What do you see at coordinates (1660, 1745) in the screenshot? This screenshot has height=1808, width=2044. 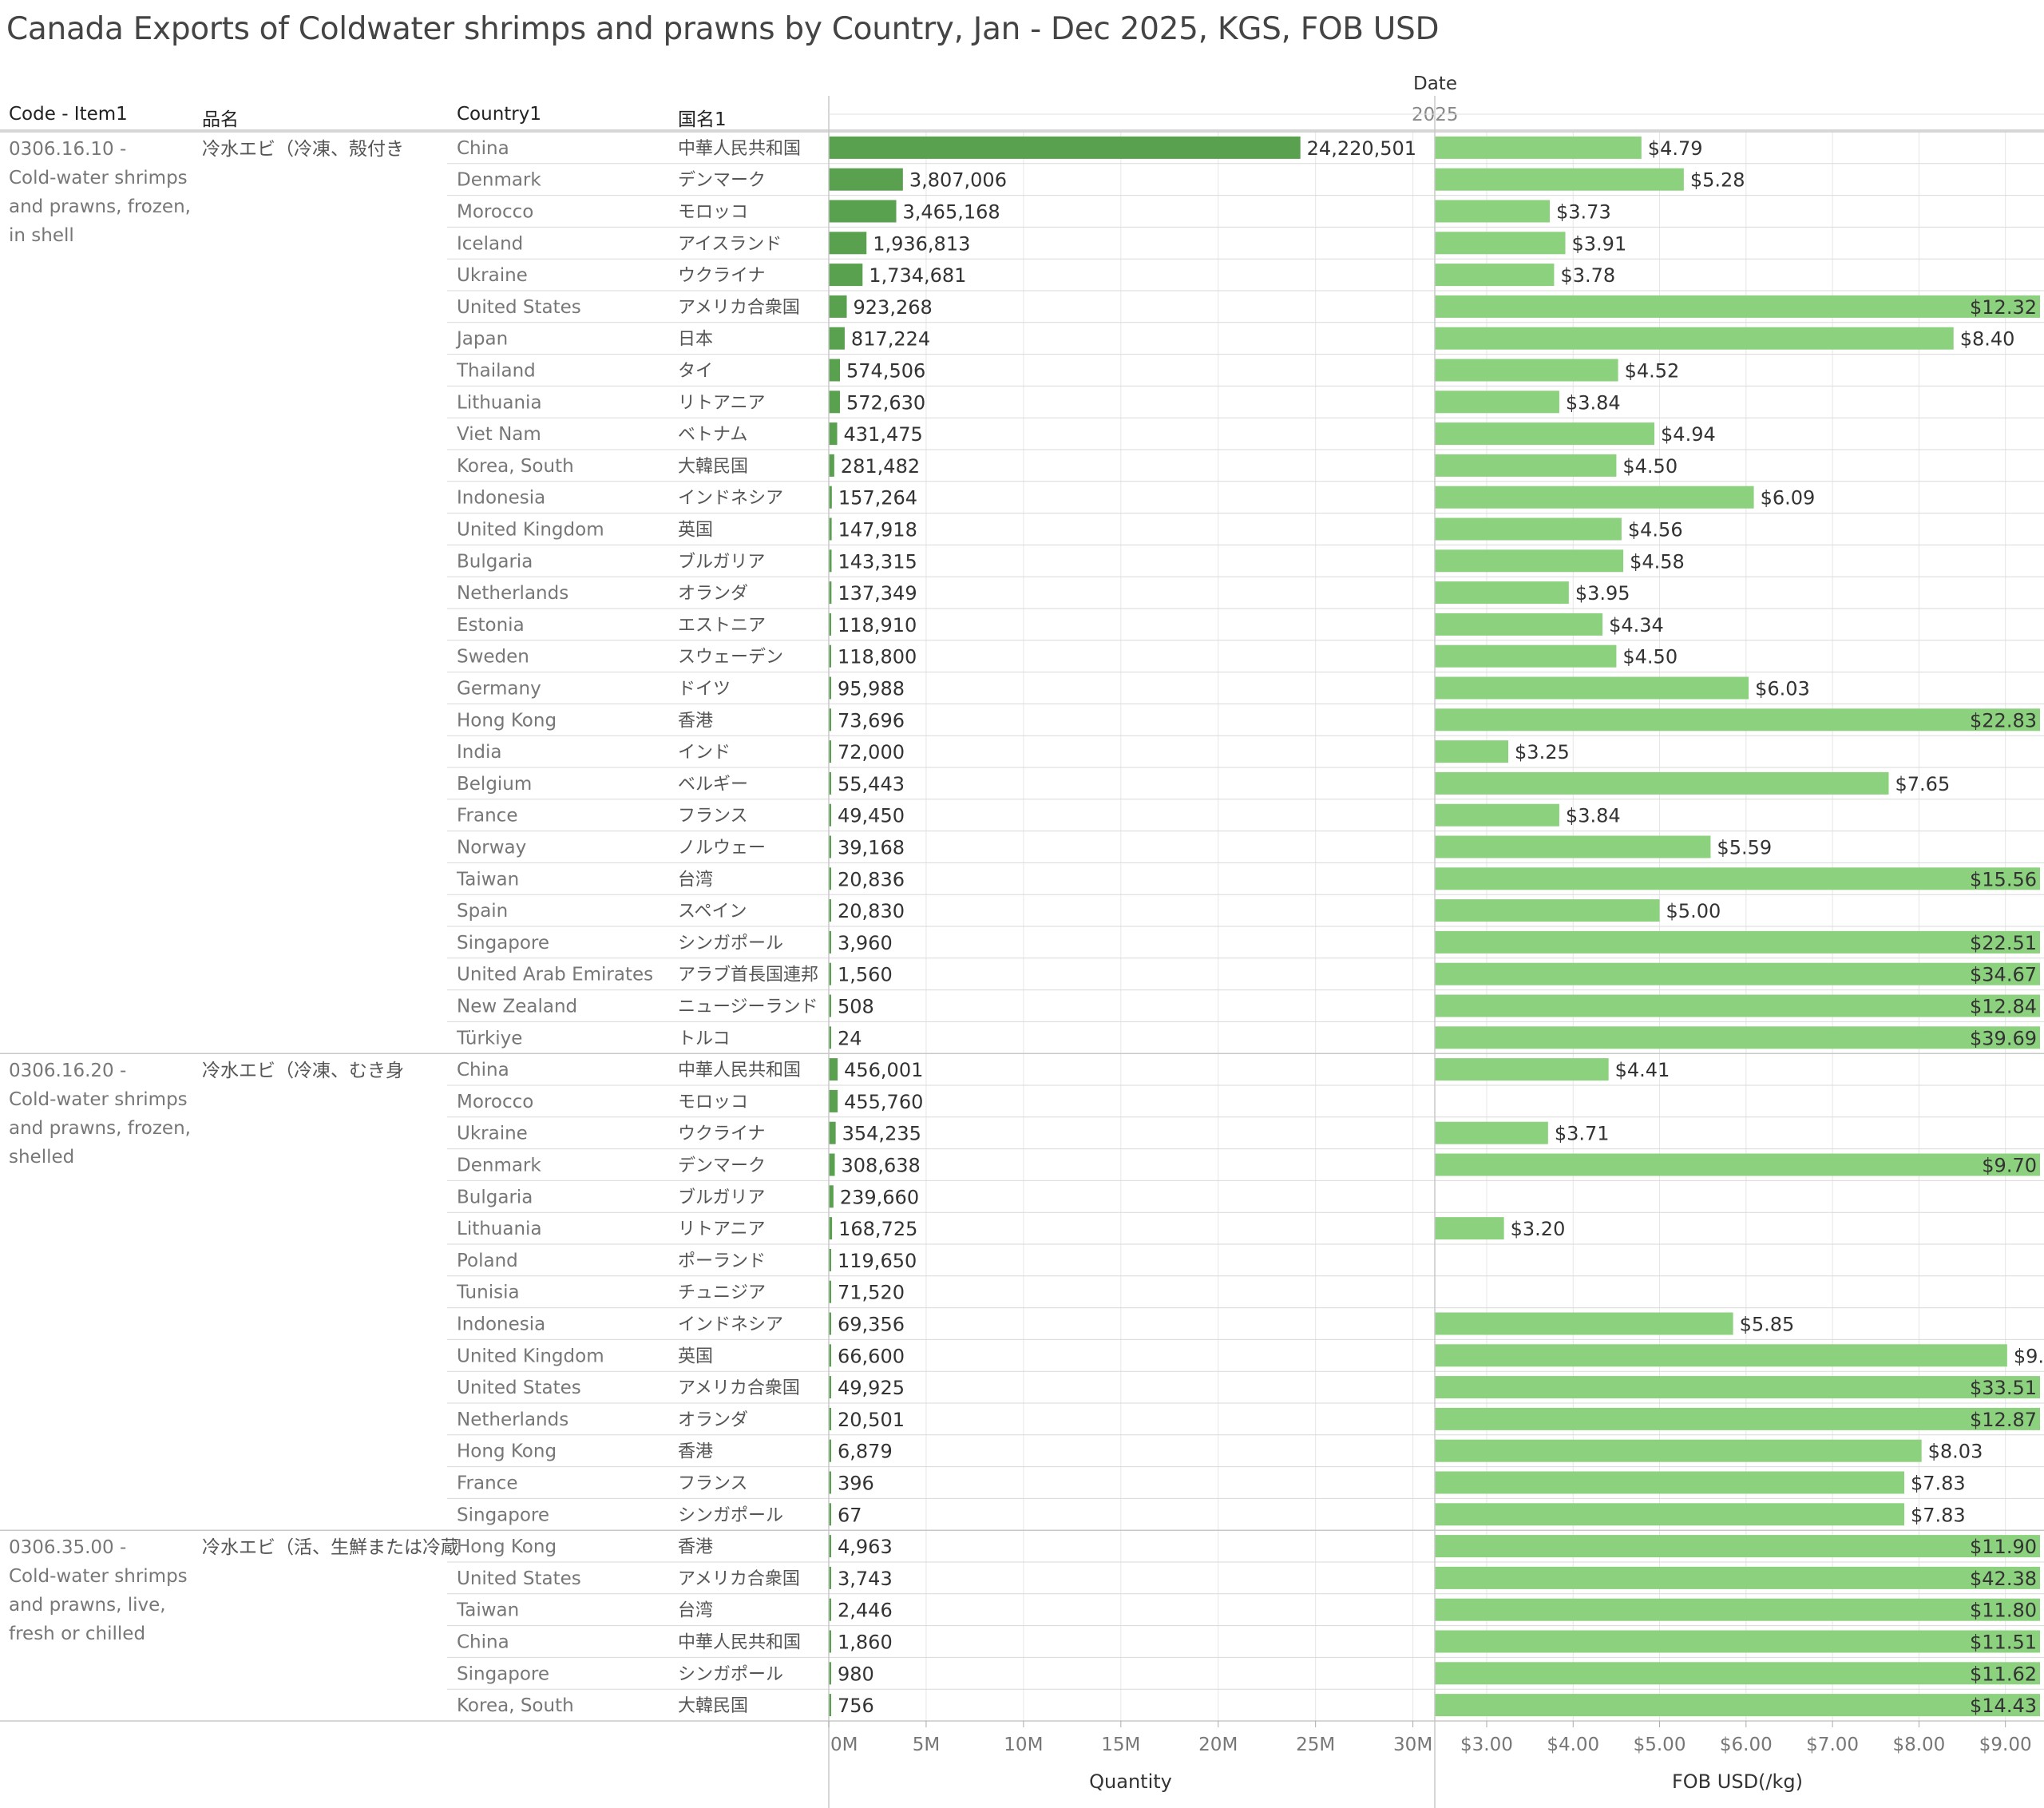 I see `price-tick-label: $5.00` at bounding box center [1660, 1745].